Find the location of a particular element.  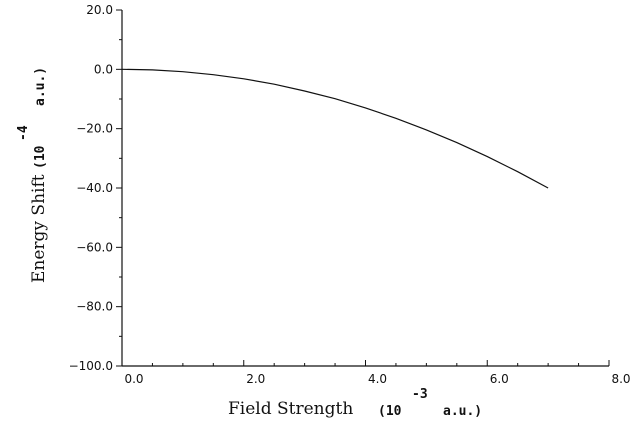

y-tick-label: −80.0 is located at coordinates (94, 307).